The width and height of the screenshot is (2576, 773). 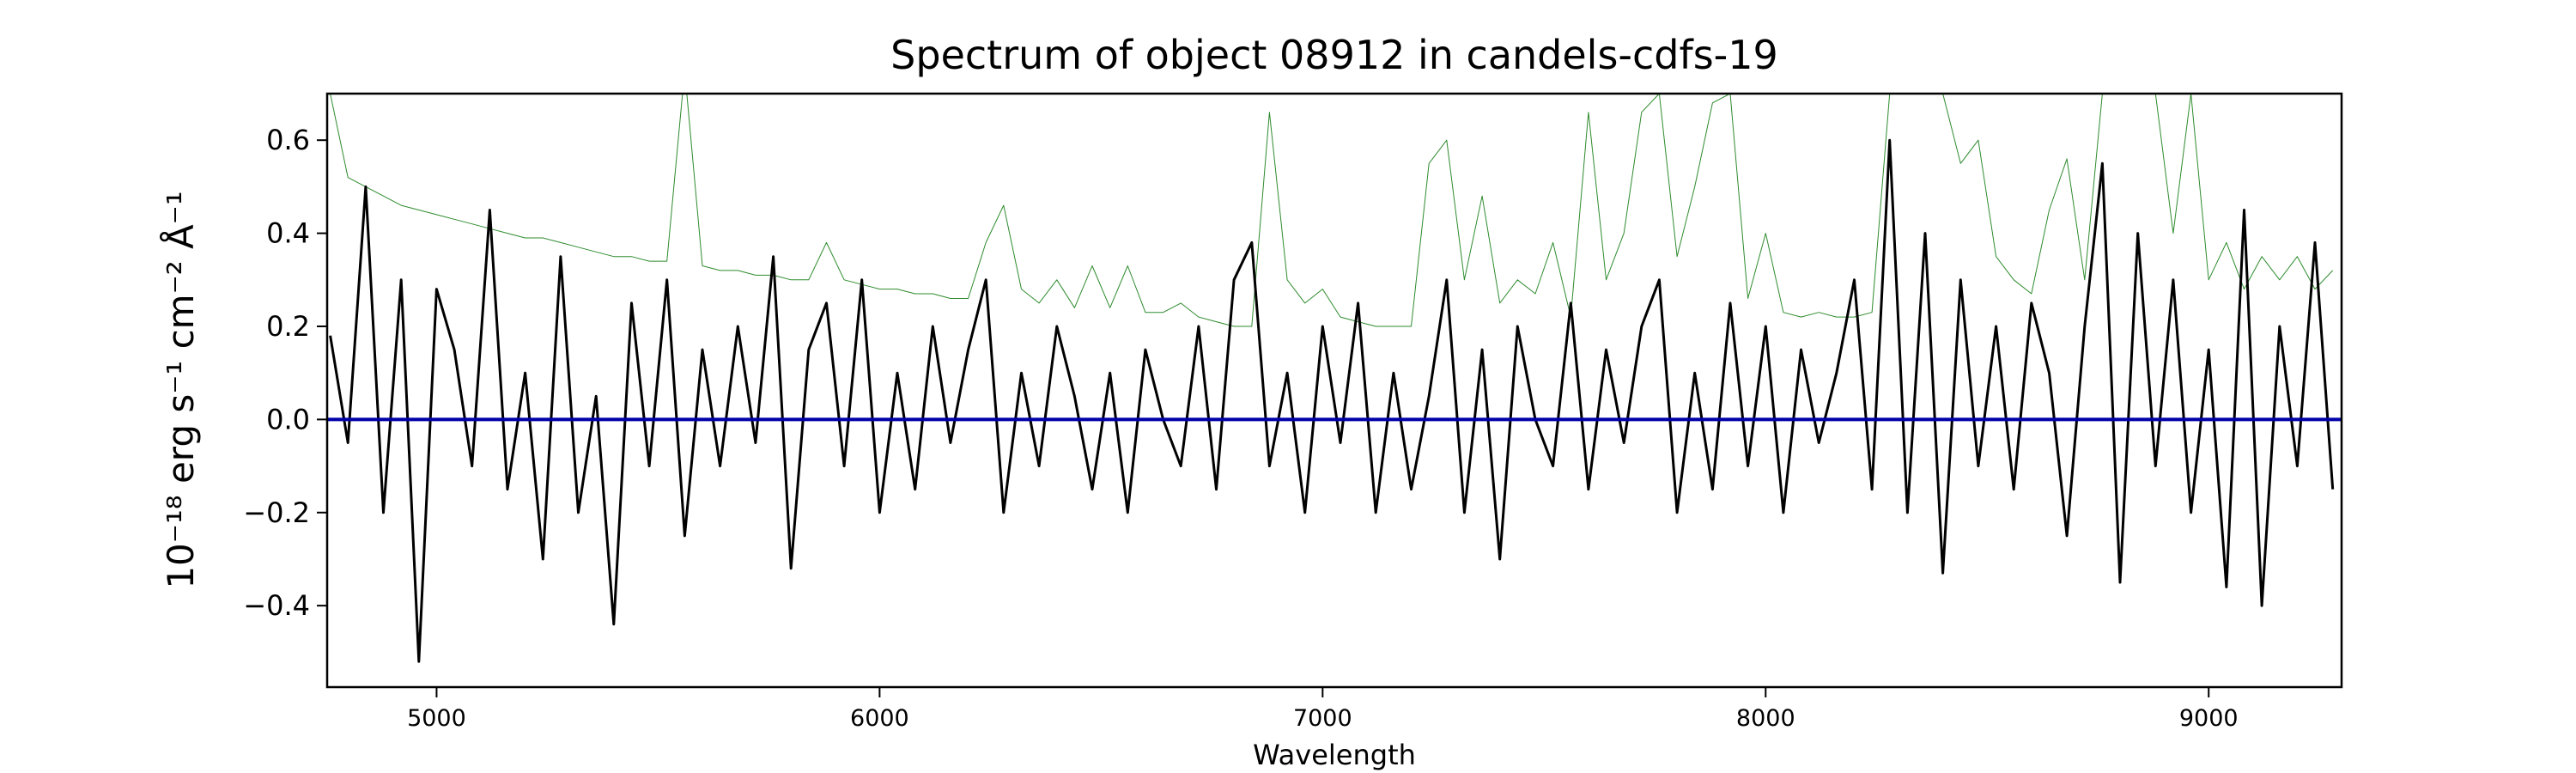 I want to click on x-tick-label: 6000, so click(x=879, y=718).